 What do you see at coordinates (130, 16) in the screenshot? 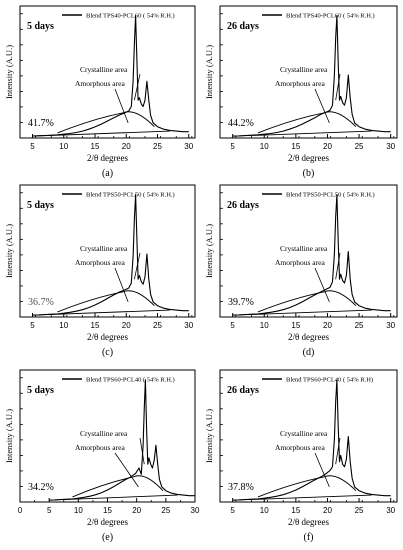
I see `legend-label: Blend TPS40-PCL60 ( 54% R.H.)` at bounding box center [130, 16].